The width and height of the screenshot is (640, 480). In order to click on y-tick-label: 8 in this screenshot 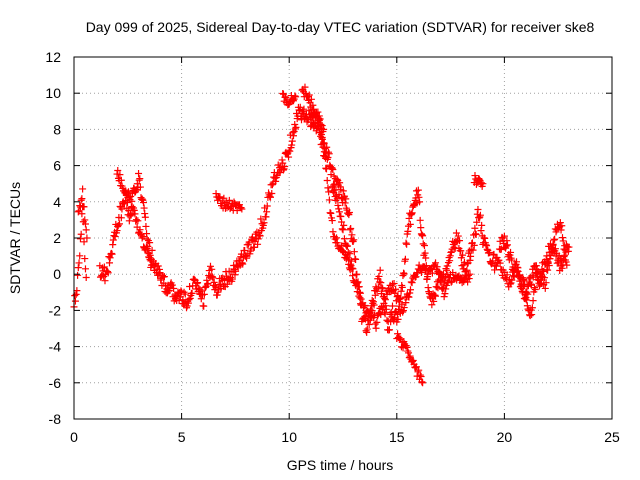, I will do `click(57, 129)`.